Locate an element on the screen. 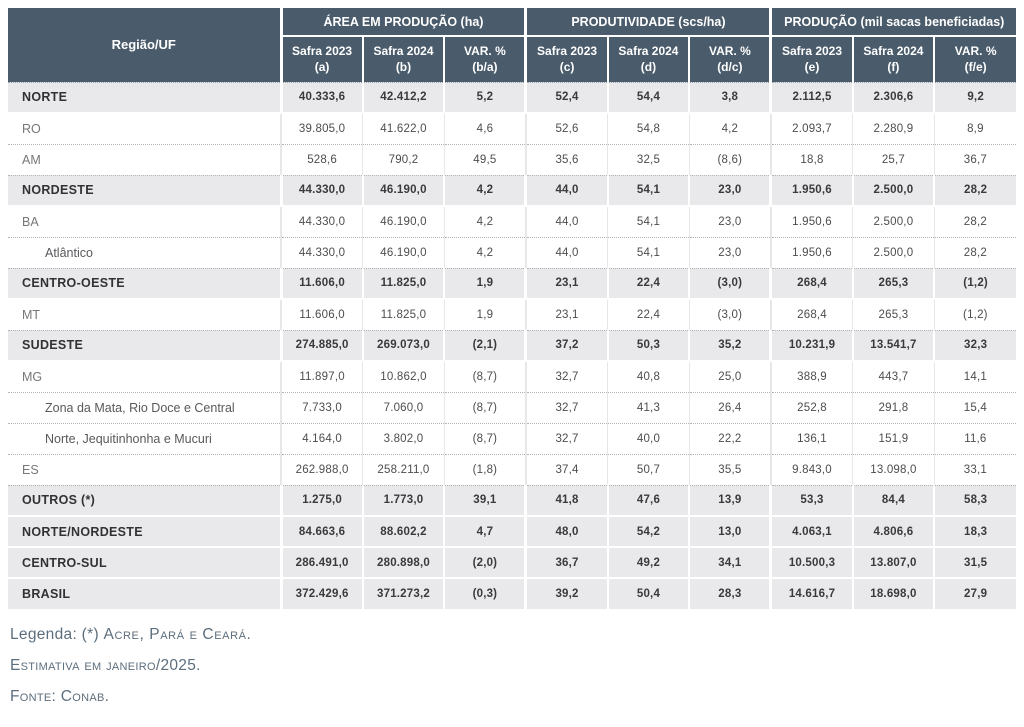 This screenshot has width=1024, height=727. cell-value: 286.491,0 is located at coordinates (321, 562).